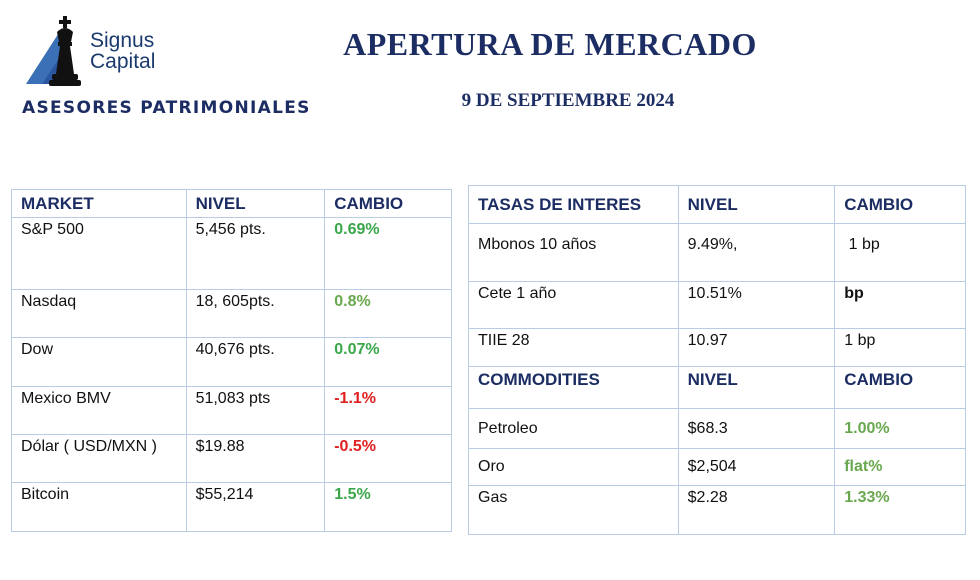 This screenshot has height=580, width=980. Describe the element at coordinates (568, 100) in the screenshot. I see `page-date: 9 DE SEPTIEMBRE 2024` at that location.